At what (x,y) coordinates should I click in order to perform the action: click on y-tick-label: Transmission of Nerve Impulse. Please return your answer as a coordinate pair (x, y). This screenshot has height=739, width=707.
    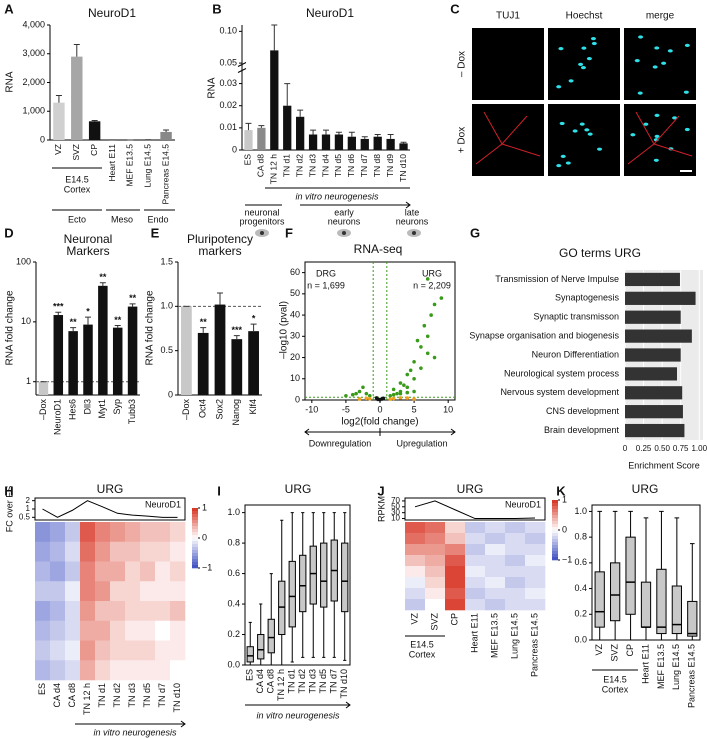
    Looking at the image, I should click on (557, 279).